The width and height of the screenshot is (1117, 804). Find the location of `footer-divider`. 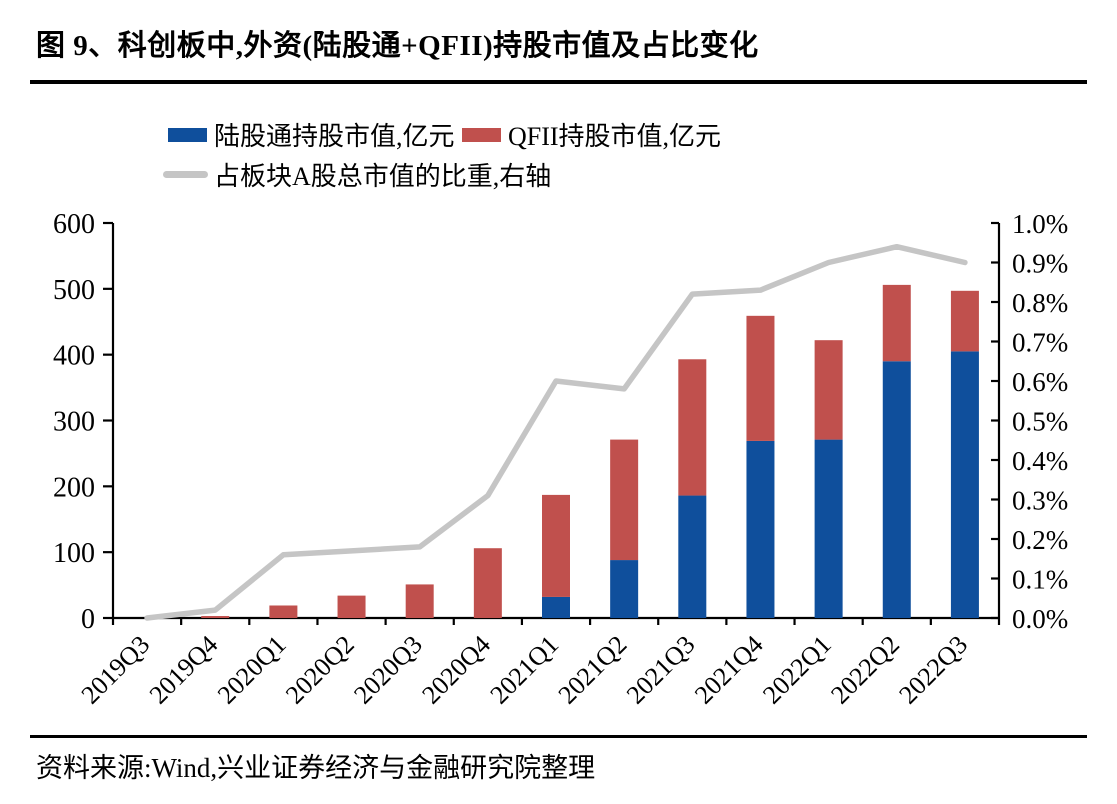

footer-divider is located at coordinates (558, 736).